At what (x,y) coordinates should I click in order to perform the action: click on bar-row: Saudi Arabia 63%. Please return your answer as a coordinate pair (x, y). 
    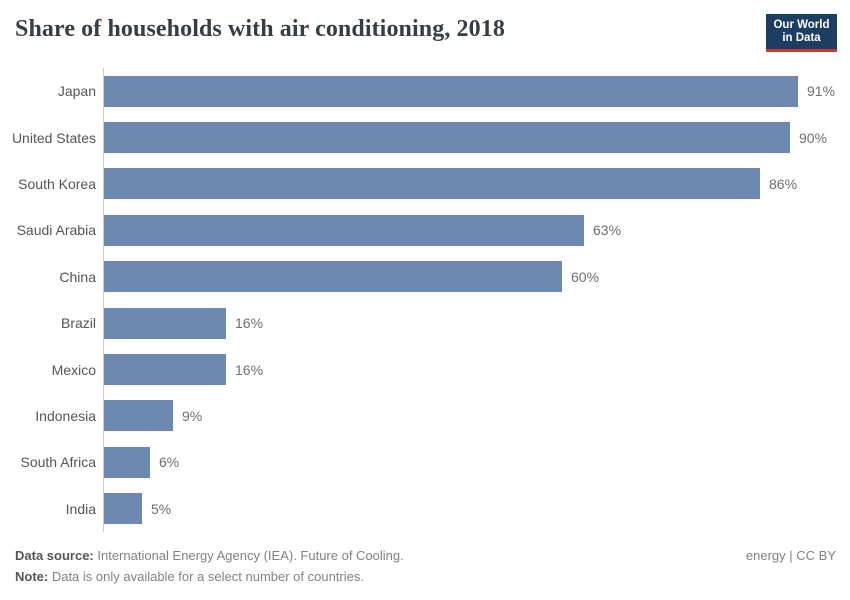
    Looking at the image, I should click on (425, 230).